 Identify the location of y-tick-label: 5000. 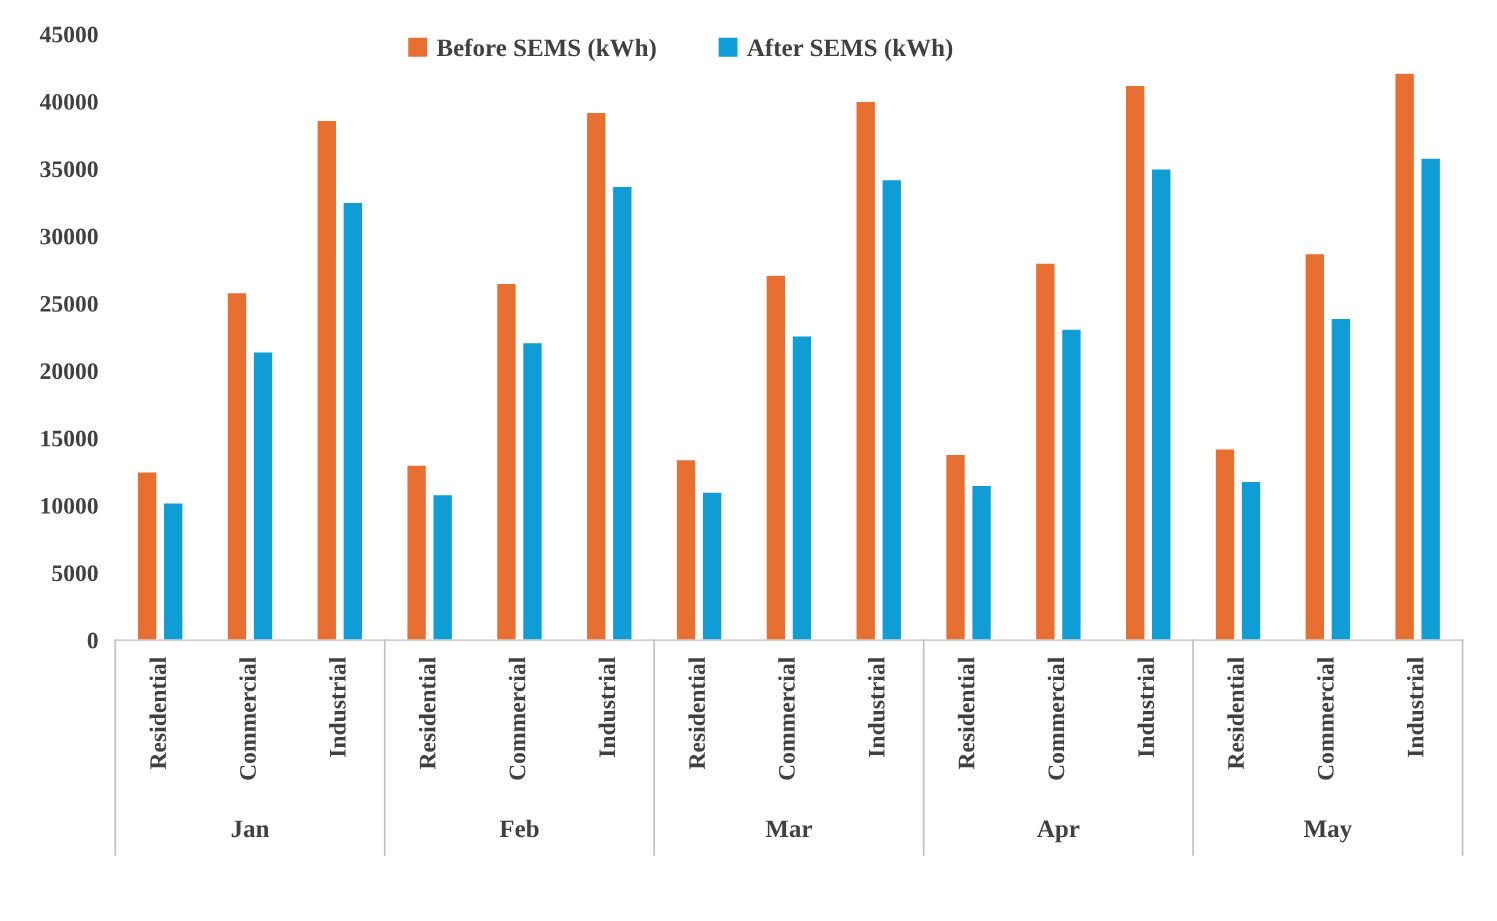
(75, 573).